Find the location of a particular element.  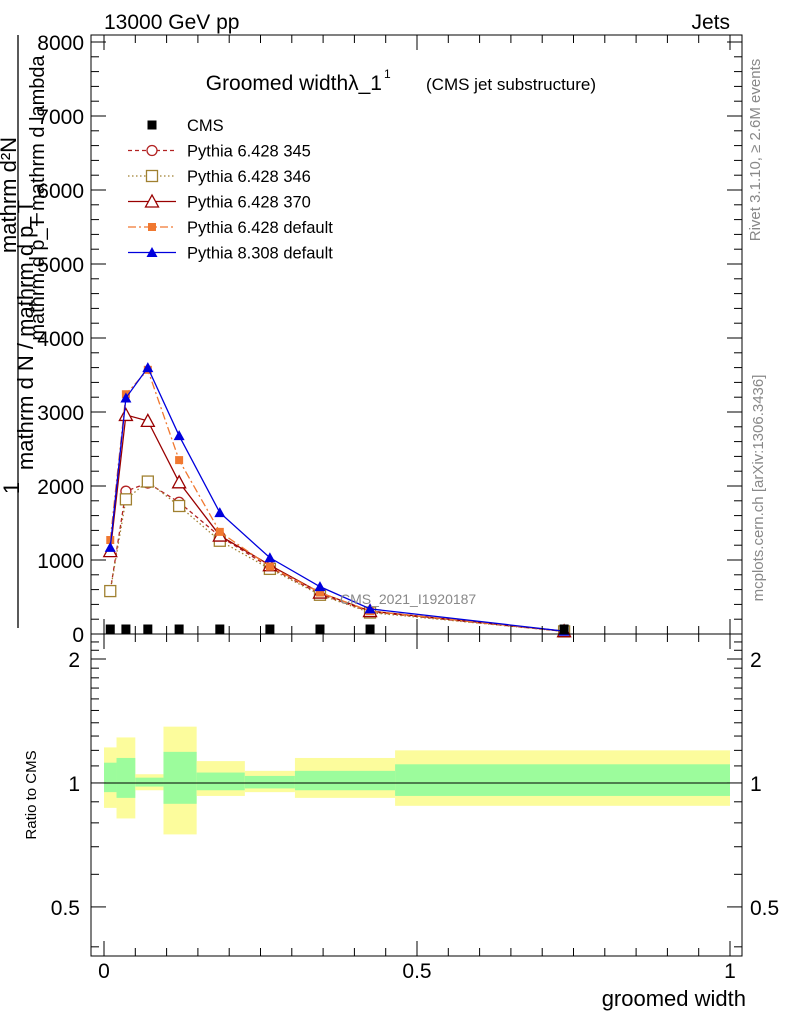

y-tick-label: 6000 is located at coordinates (60, 191).